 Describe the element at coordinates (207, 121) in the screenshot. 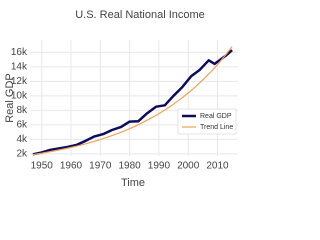

I see `legend-box` at that location.